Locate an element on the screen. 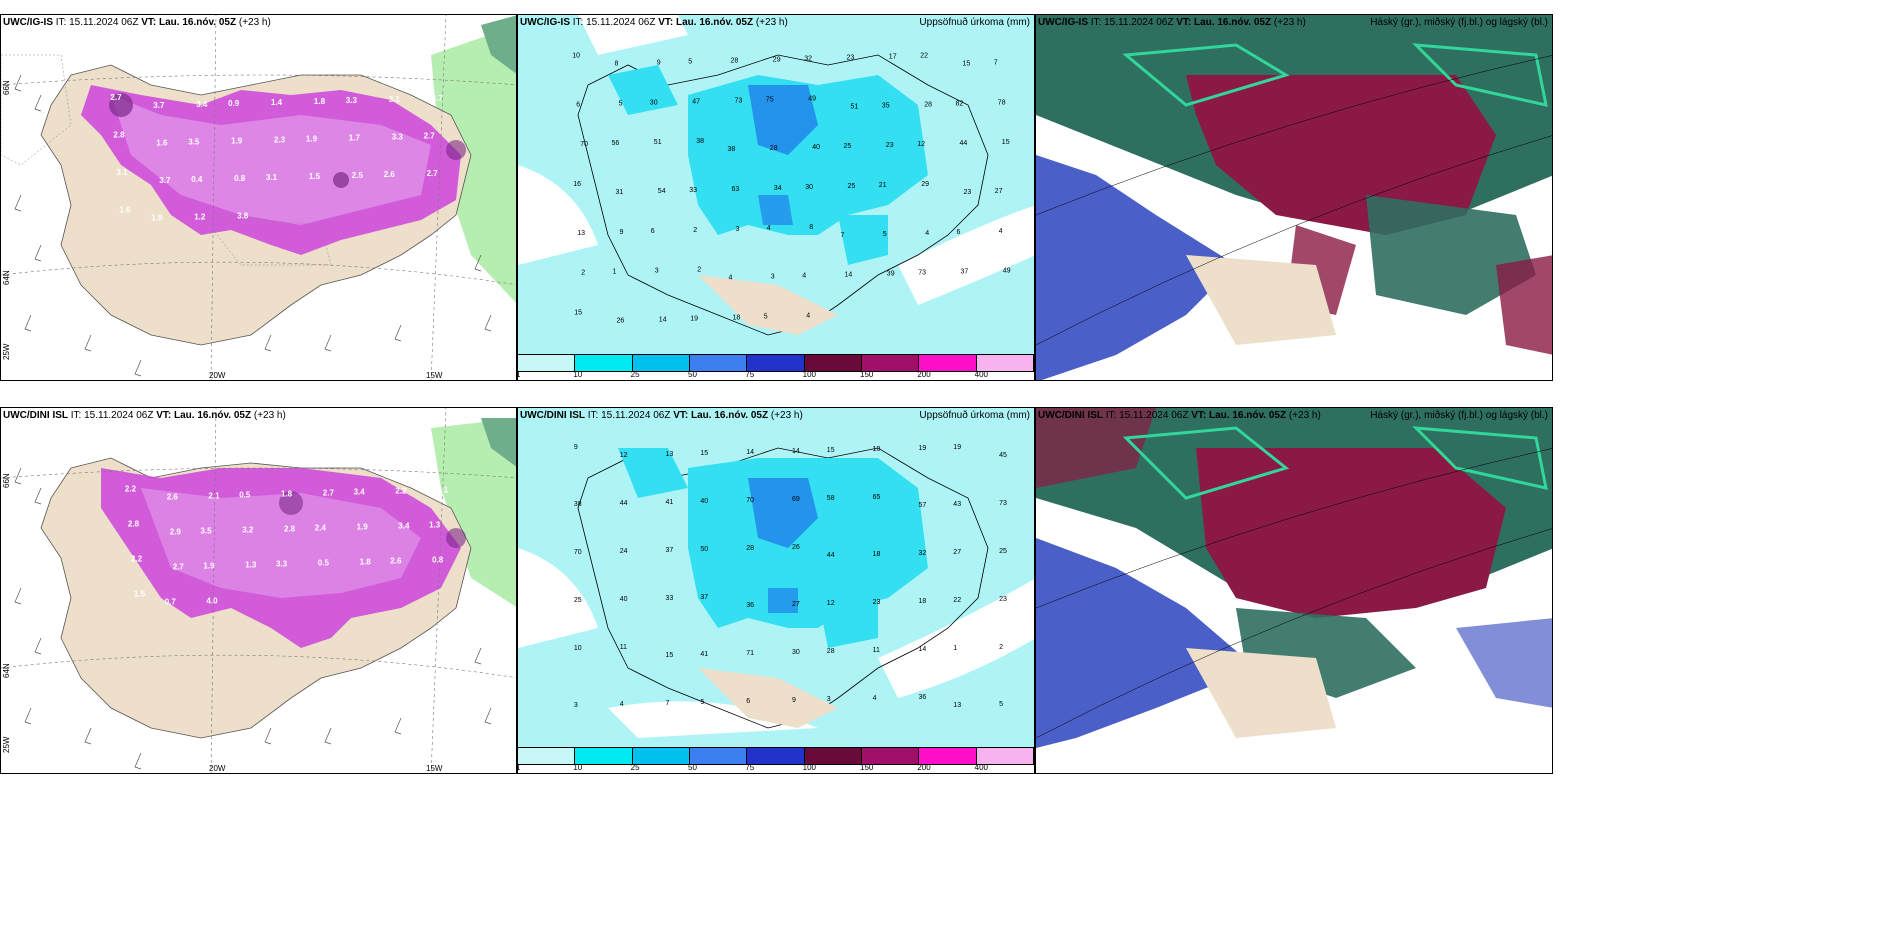  model-name: UWC/IG-IS is located at coordinates (545, 22).